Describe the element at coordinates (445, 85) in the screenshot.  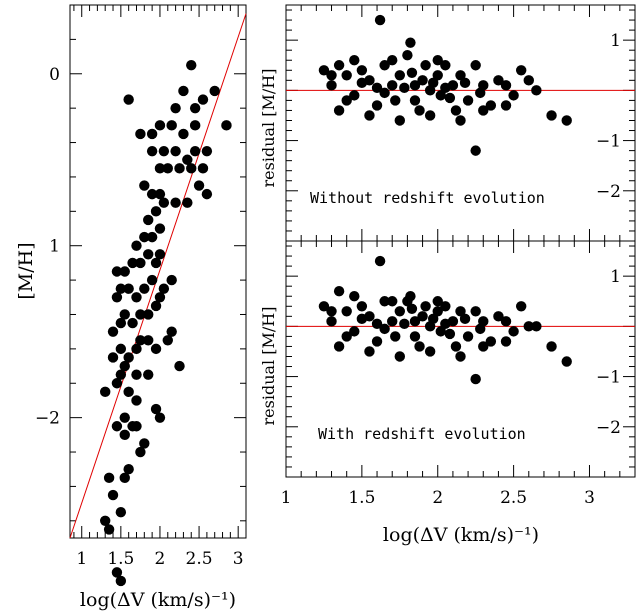
I see `top-data-points` at that location.